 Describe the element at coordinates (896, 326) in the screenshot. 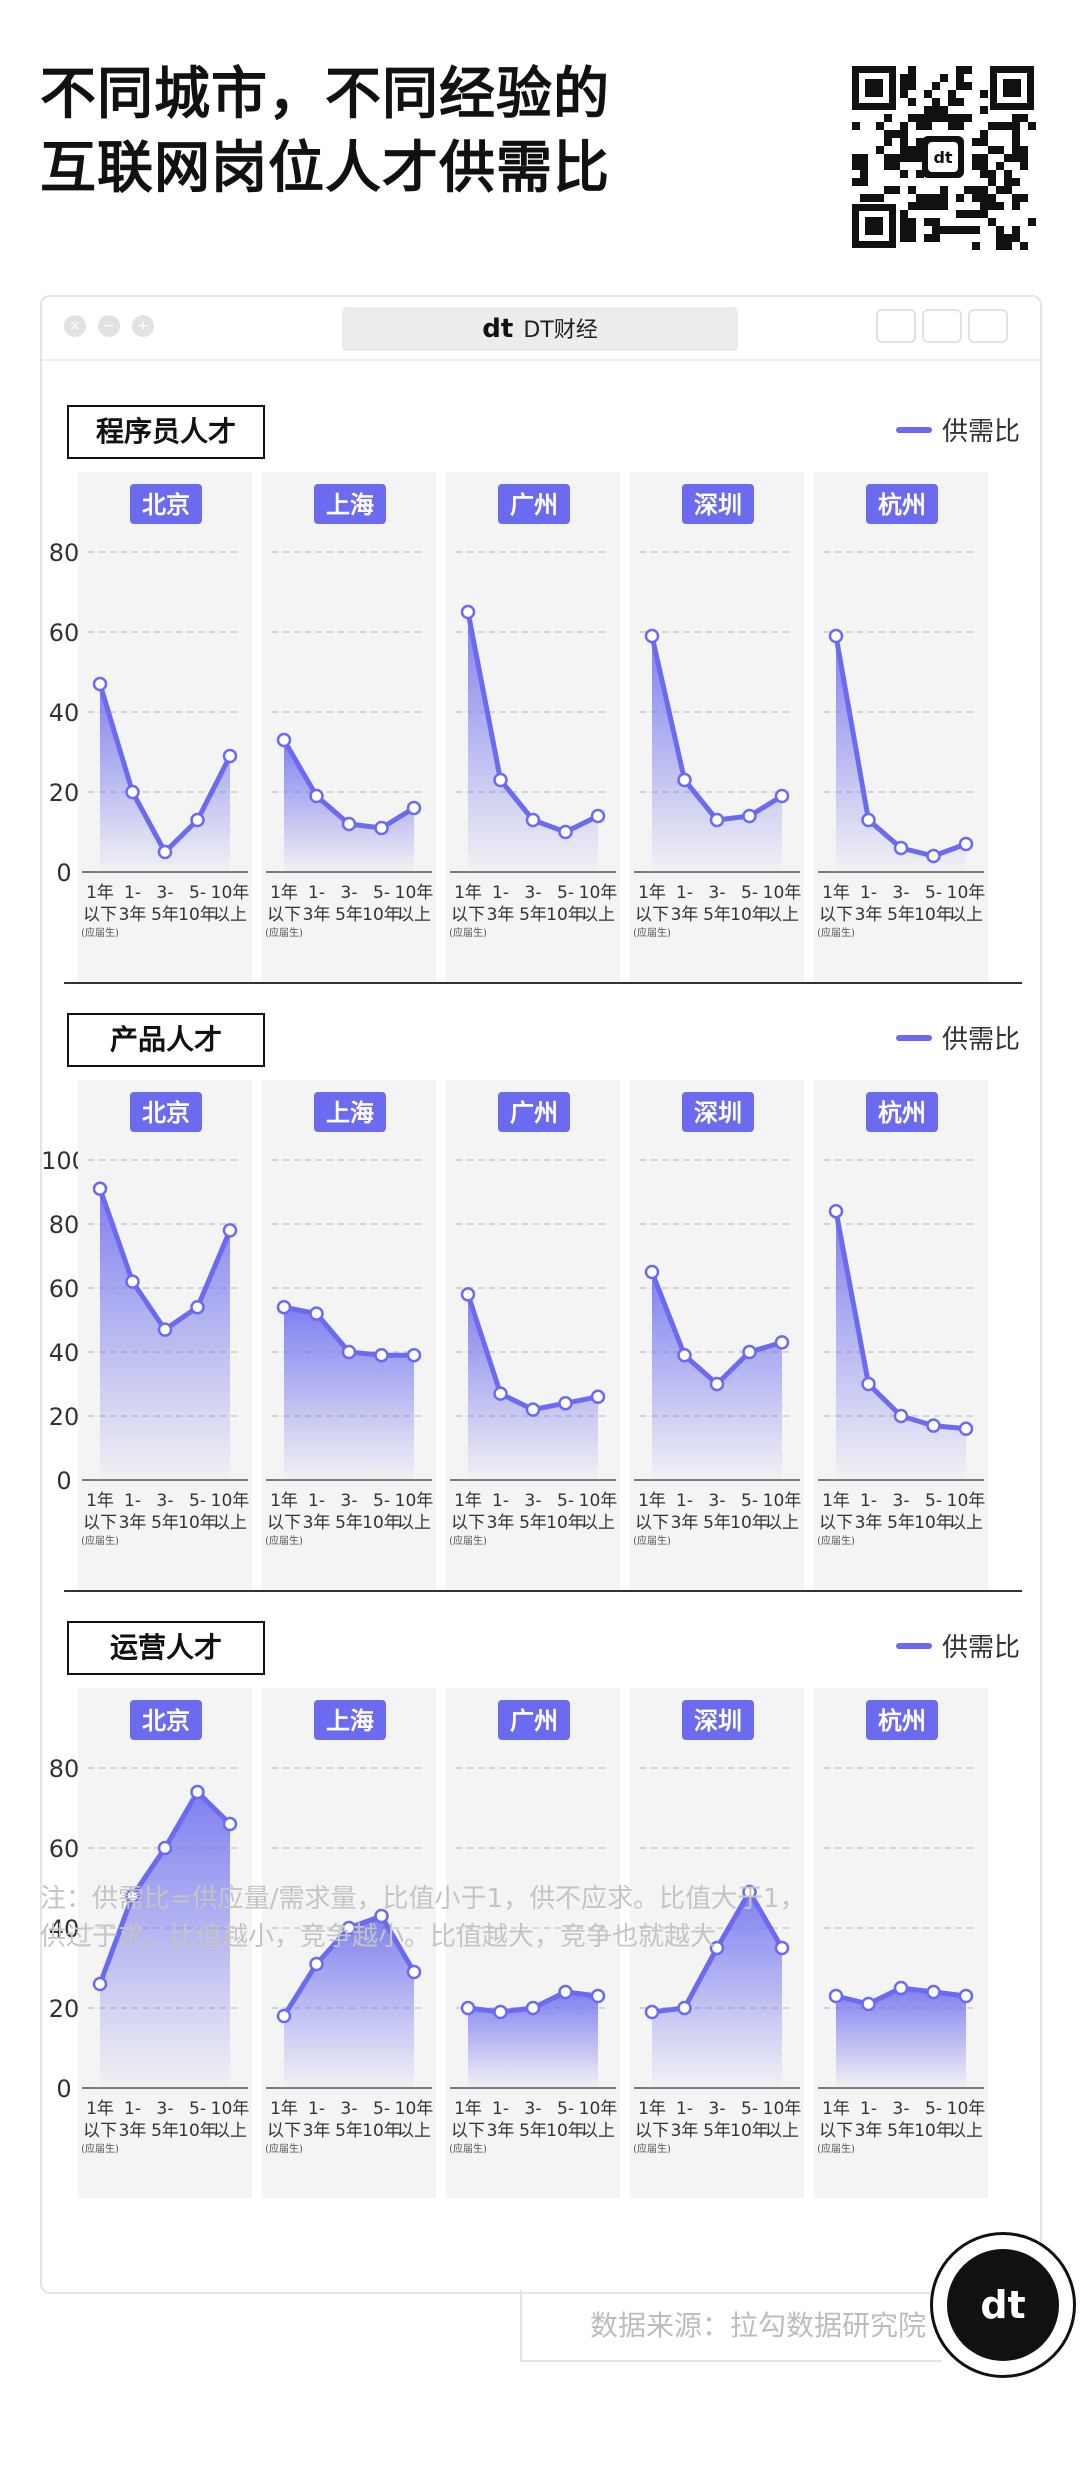

I see `record-icon` at that location.